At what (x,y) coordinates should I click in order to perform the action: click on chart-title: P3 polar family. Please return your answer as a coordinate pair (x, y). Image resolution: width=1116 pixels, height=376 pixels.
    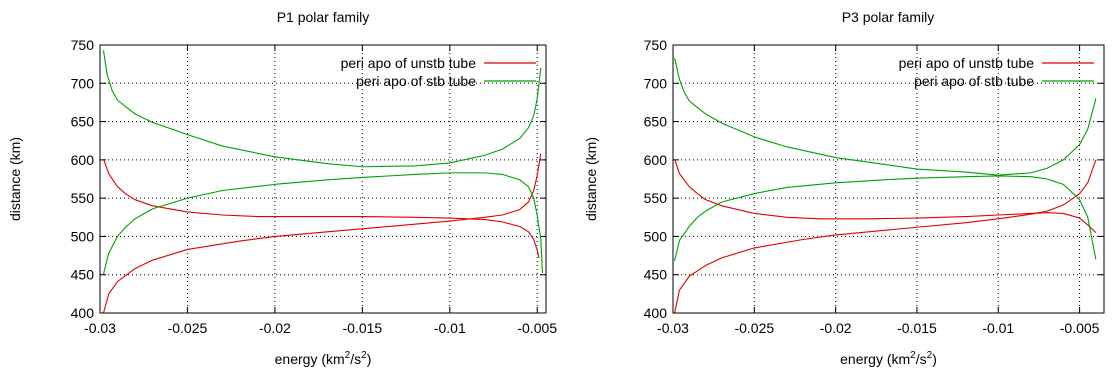
    Looking at the image, I should click on (888, 17).